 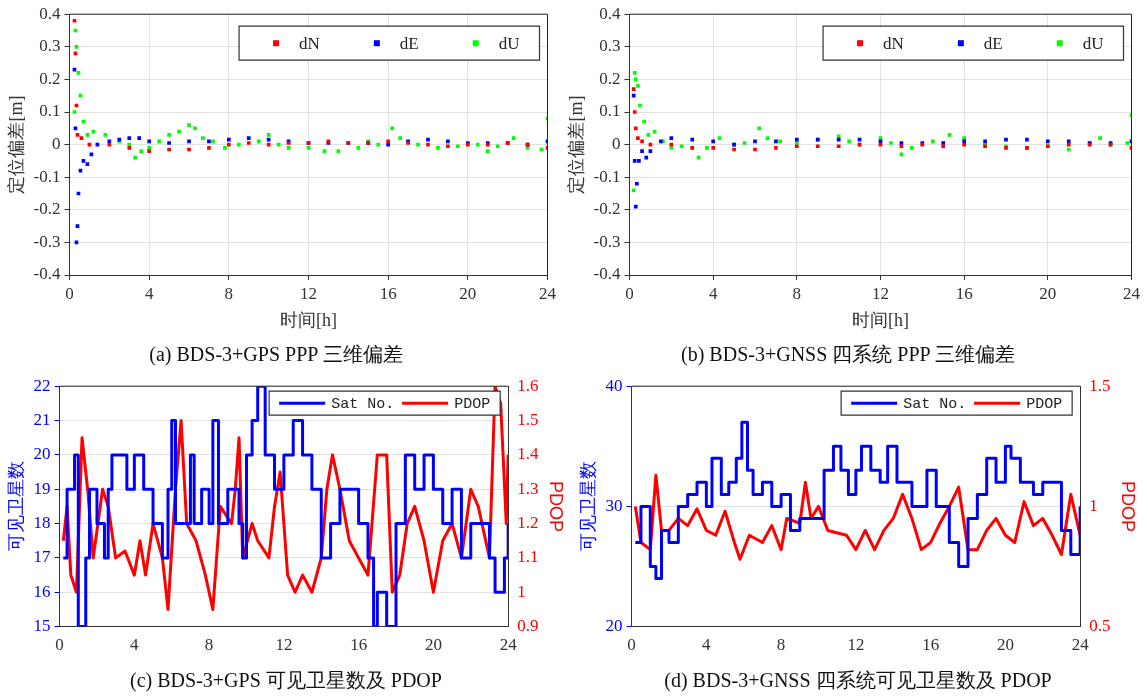 I want to click on y2-tick-label: 0.9, so click(x=528, y=626).